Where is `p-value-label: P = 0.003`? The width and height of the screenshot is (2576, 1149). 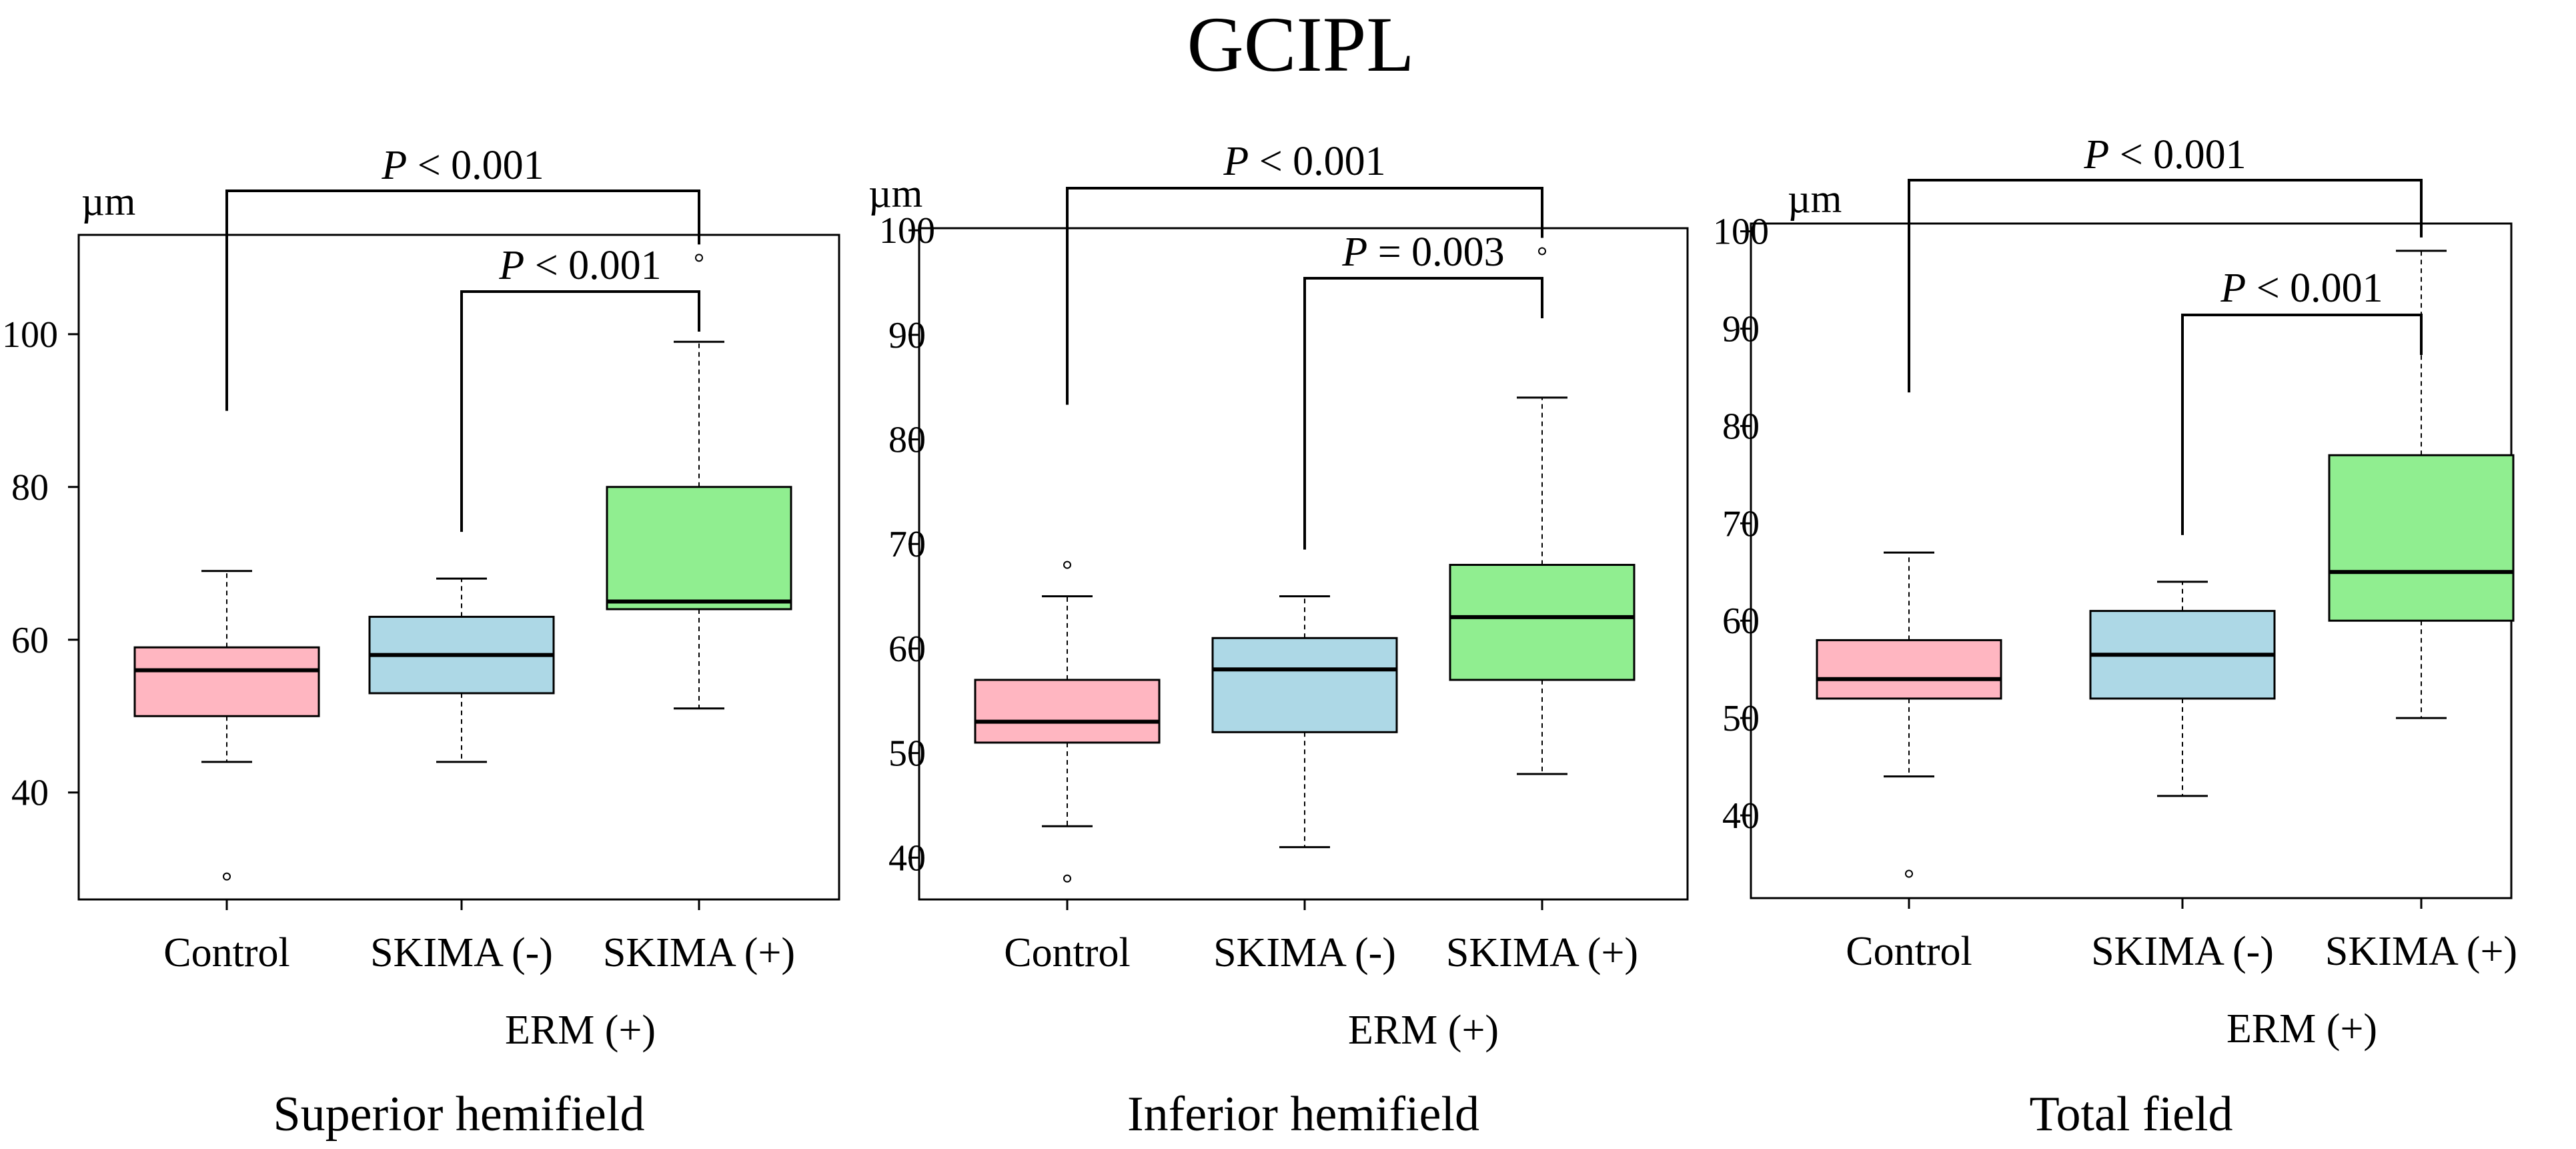
p-value-label: P = 0.003 is located at coordinates (1422, 252).